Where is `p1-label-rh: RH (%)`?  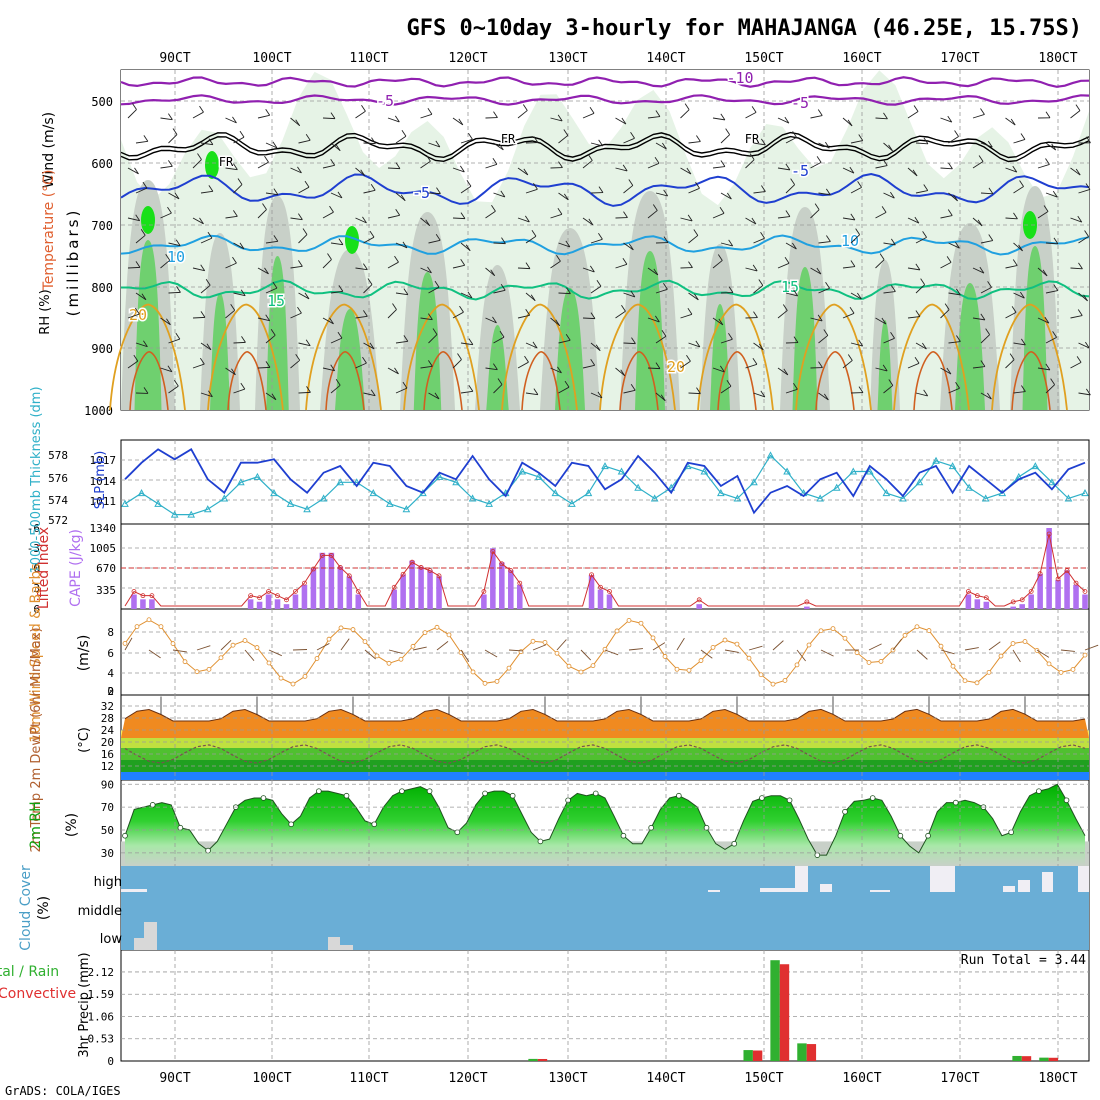 p1-label-rh: RH (%) is located at coordinates (45, 311).